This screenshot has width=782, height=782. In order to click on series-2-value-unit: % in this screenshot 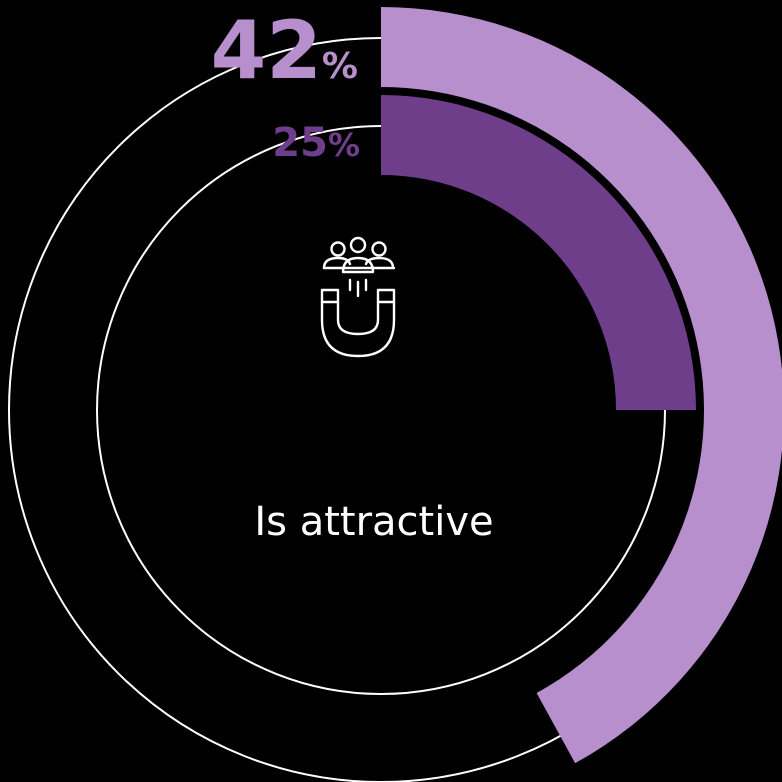, I will do `click(344, 145)`.